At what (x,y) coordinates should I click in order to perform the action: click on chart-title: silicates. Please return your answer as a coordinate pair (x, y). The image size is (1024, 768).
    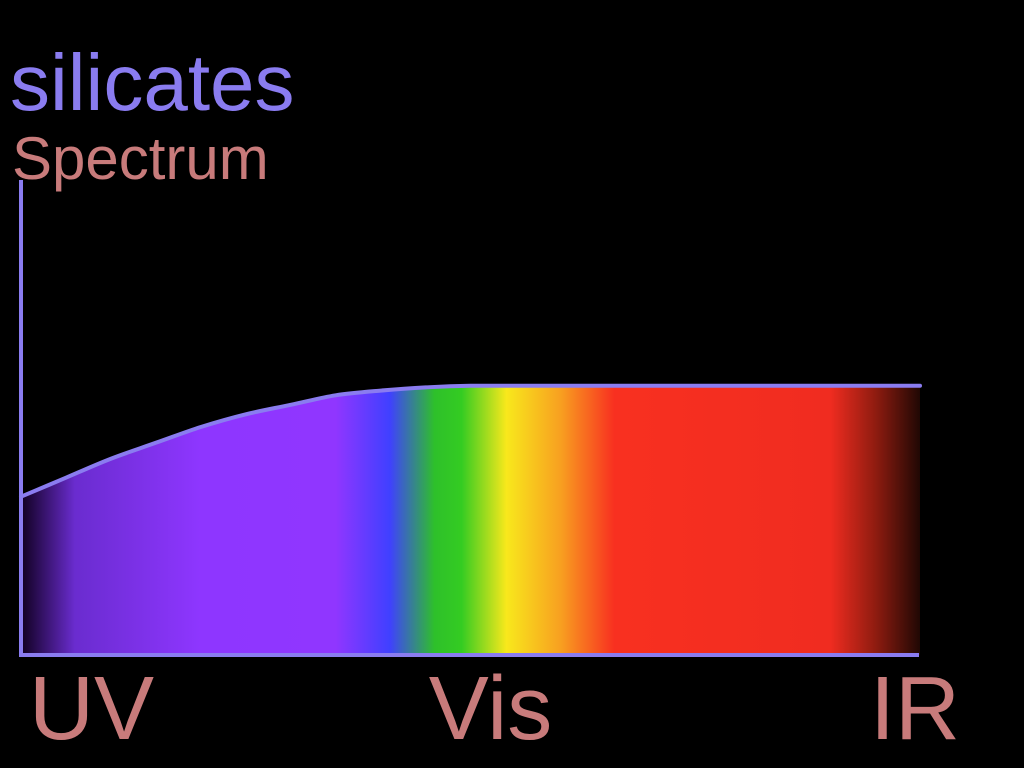
    Looking at the image, I should click on (152, 82).